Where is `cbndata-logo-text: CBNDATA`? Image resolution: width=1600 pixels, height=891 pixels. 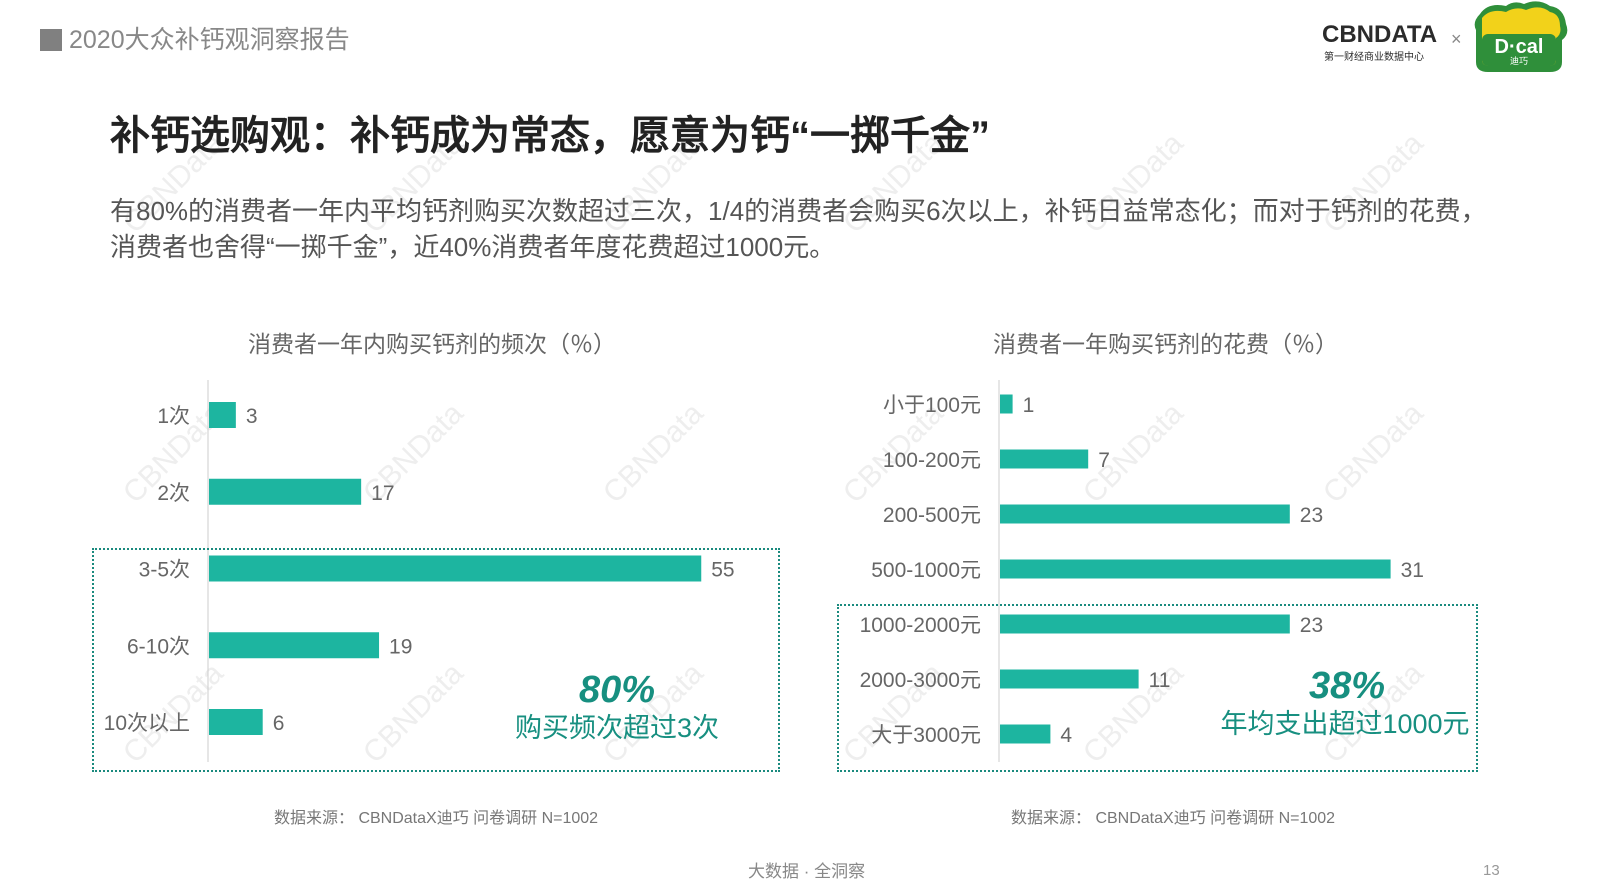 cbndata-logo-text: CBNDATA is located at coordinates (1380, 34).